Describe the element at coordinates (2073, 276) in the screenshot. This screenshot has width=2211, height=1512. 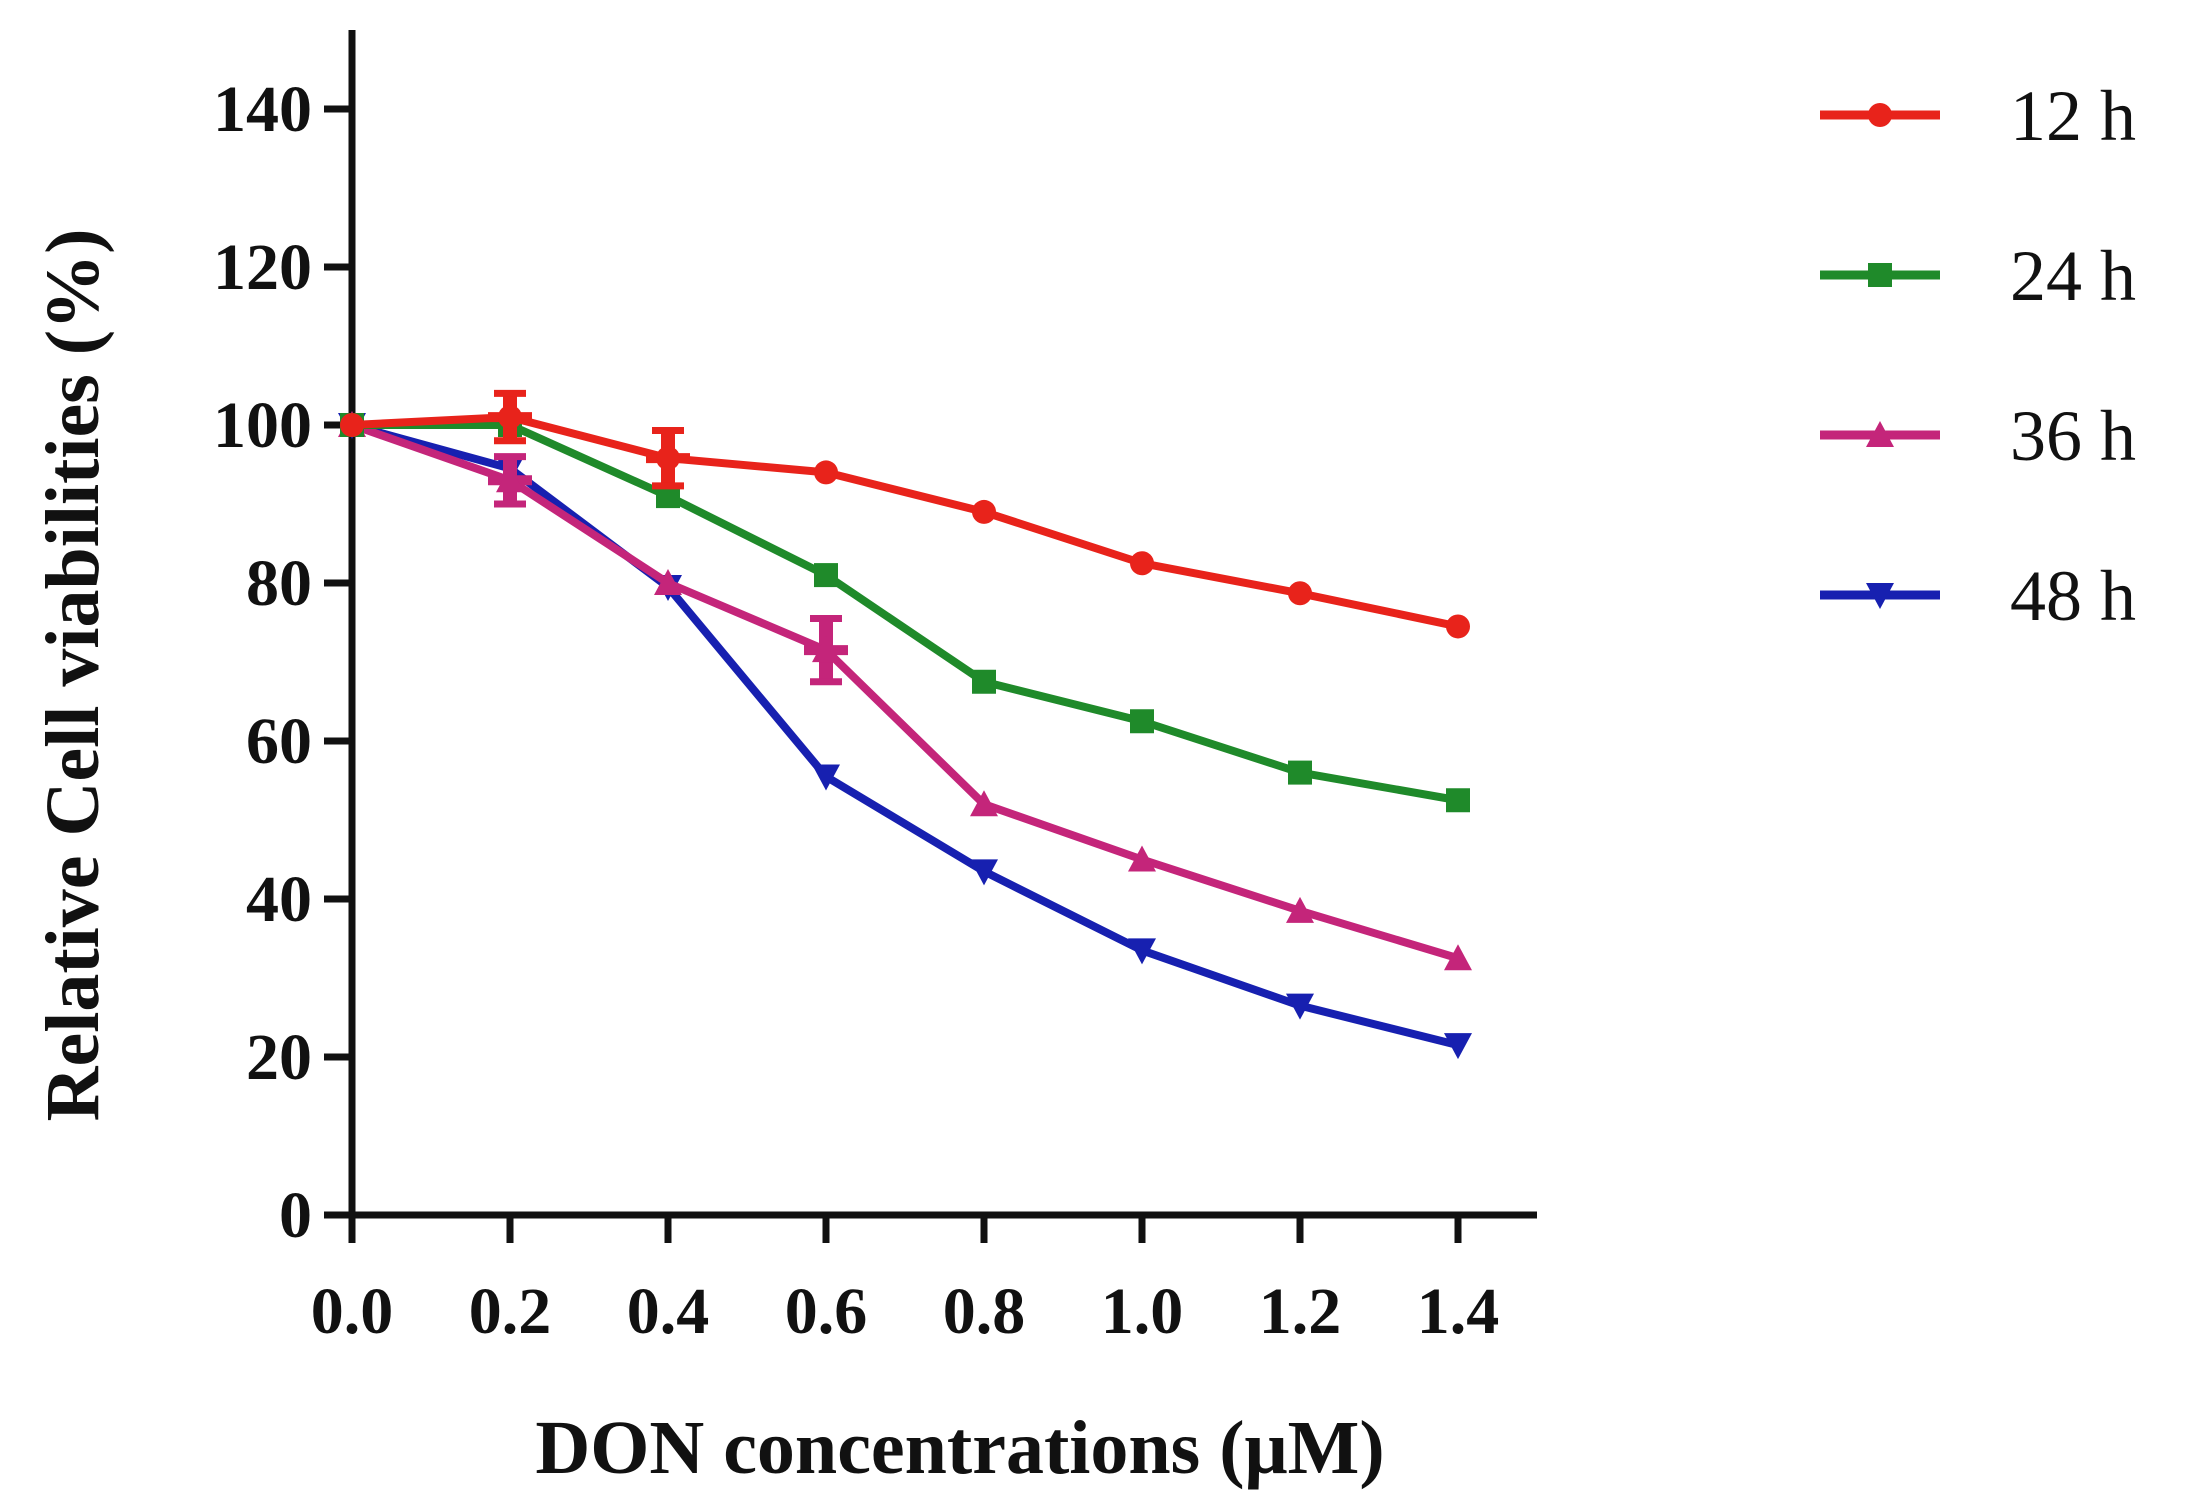
I see `legend-label: 24 h` at that location.